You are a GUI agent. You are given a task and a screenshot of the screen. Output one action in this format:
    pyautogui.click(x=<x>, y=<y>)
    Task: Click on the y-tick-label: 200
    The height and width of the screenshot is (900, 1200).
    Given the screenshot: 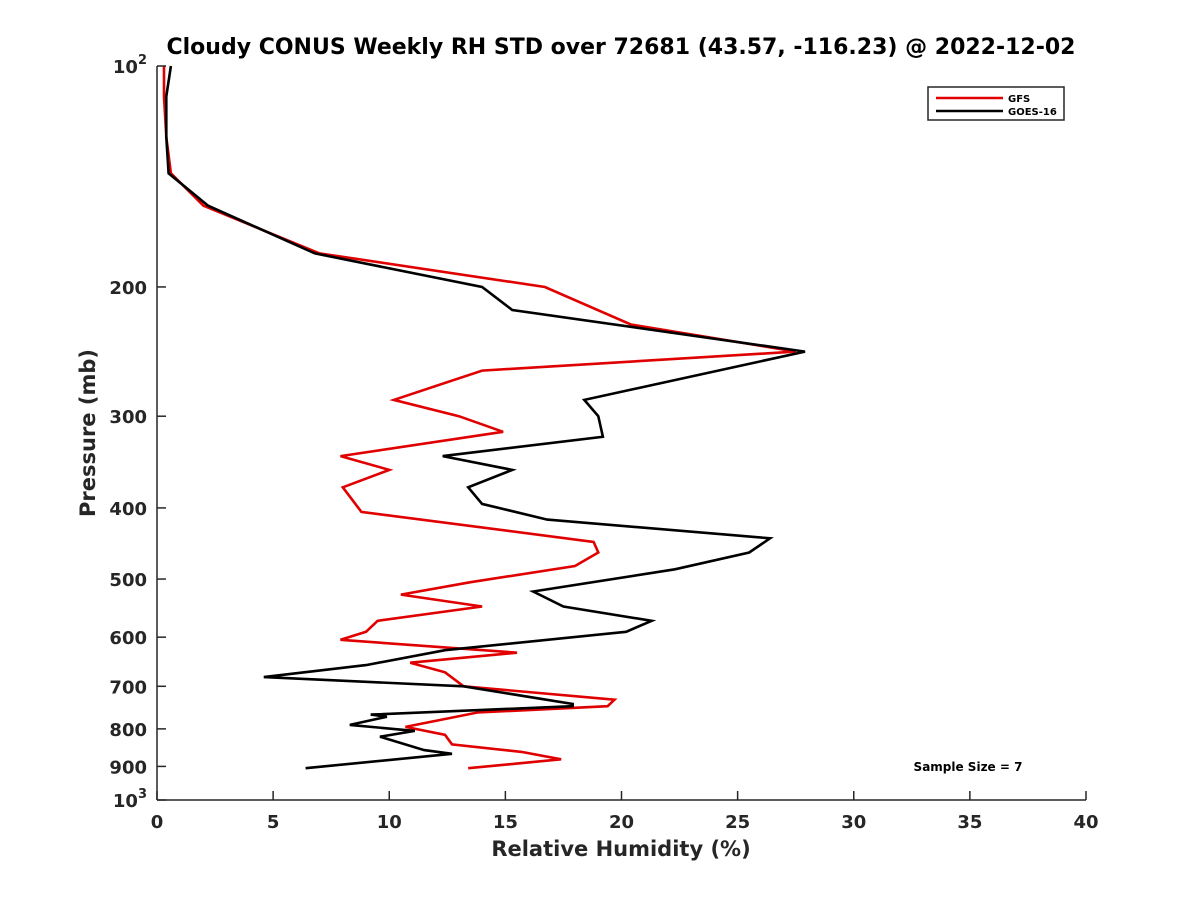 What is the action you would take?
    pyautogui.click(x=128, y=288)
    